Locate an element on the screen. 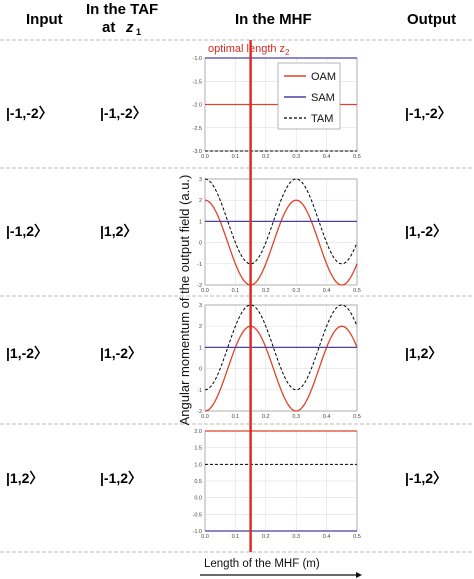 The width and height of the screenshot is (474, 579). plot-1-ytick: -1.5 is located at coordinates (197, 82).